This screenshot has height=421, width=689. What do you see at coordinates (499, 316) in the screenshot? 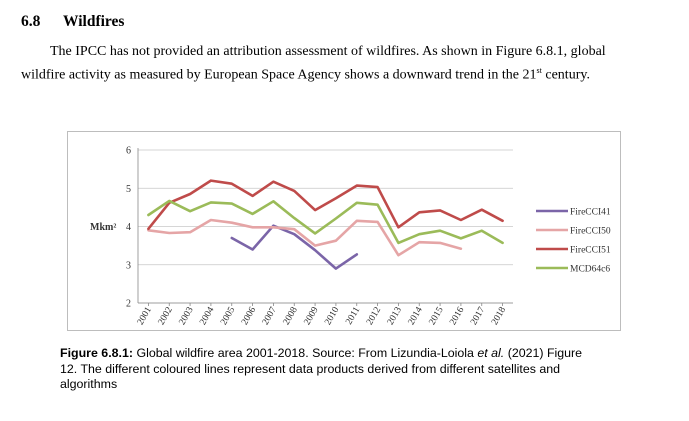
I see `x-tick-label-2018: 2018` at bounding box center [499, 316].